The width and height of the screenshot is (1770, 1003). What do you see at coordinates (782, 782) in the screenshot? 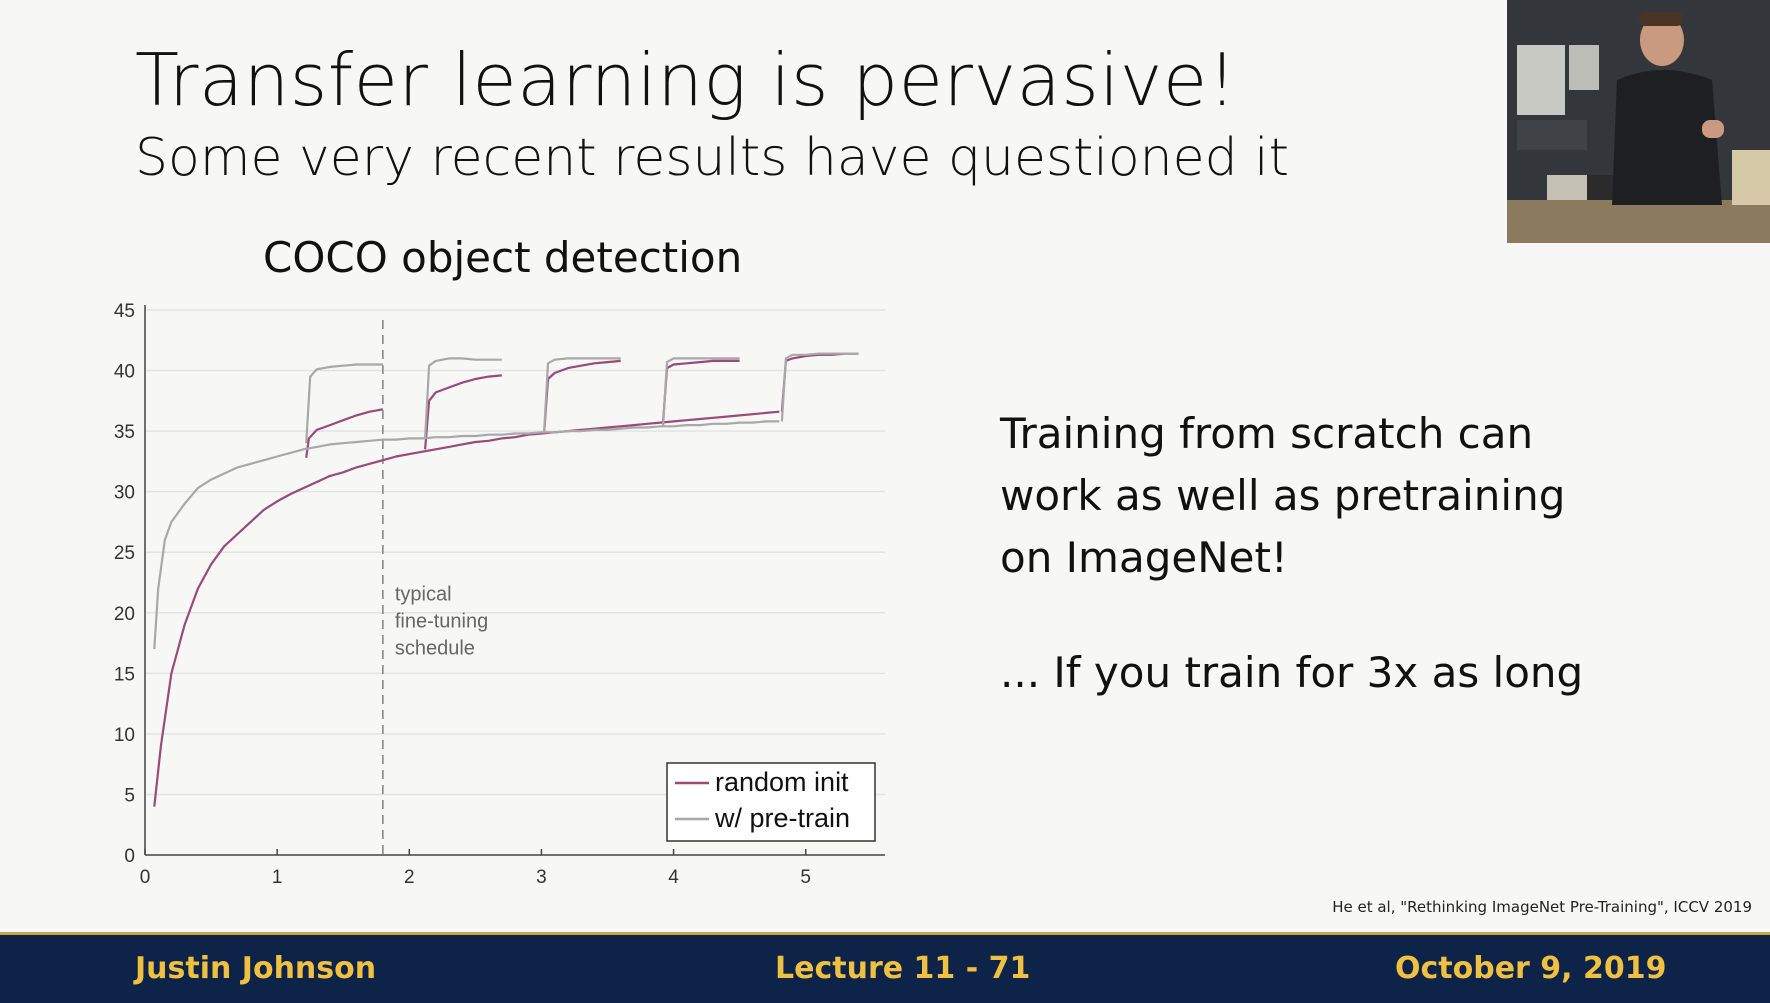
I see `legend-label-random-init: random init` at bounding box center [782, 782].